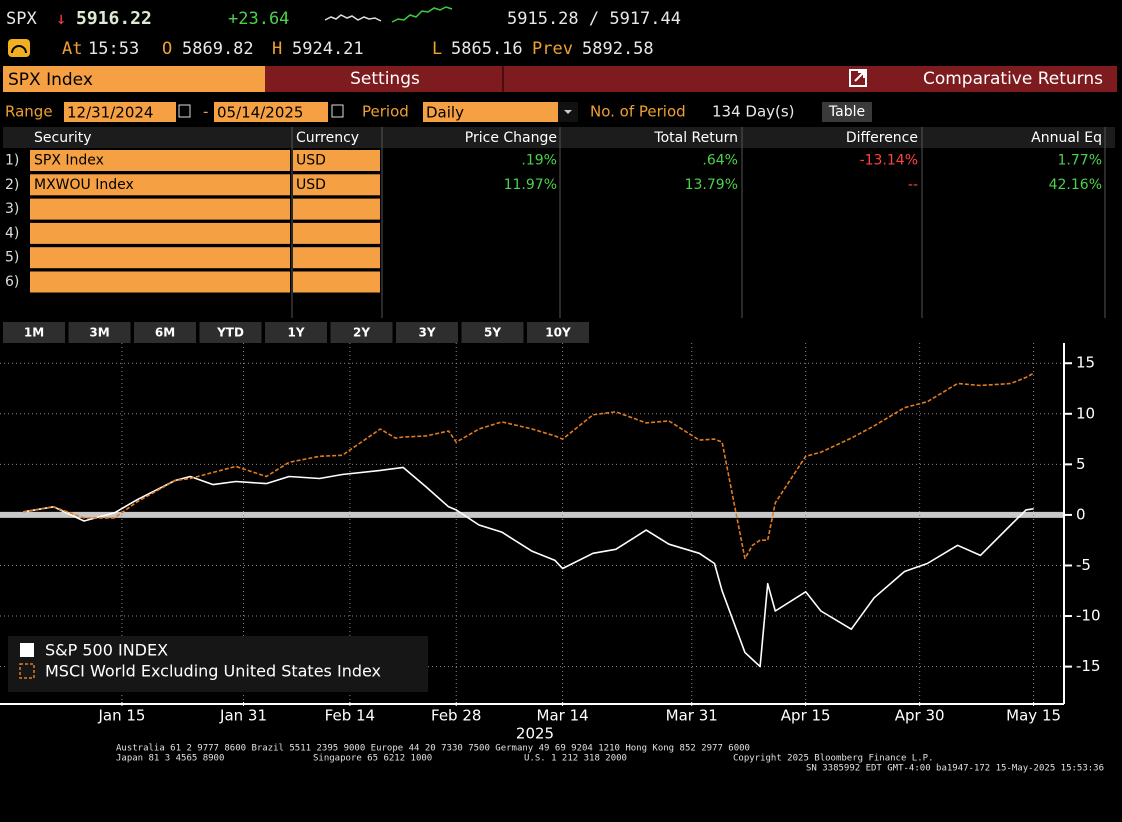  What do you see at coordinates (50, 80) in the screenshot?
I see `security-tab-label: SPX Index` at bounding box center [50, 80].